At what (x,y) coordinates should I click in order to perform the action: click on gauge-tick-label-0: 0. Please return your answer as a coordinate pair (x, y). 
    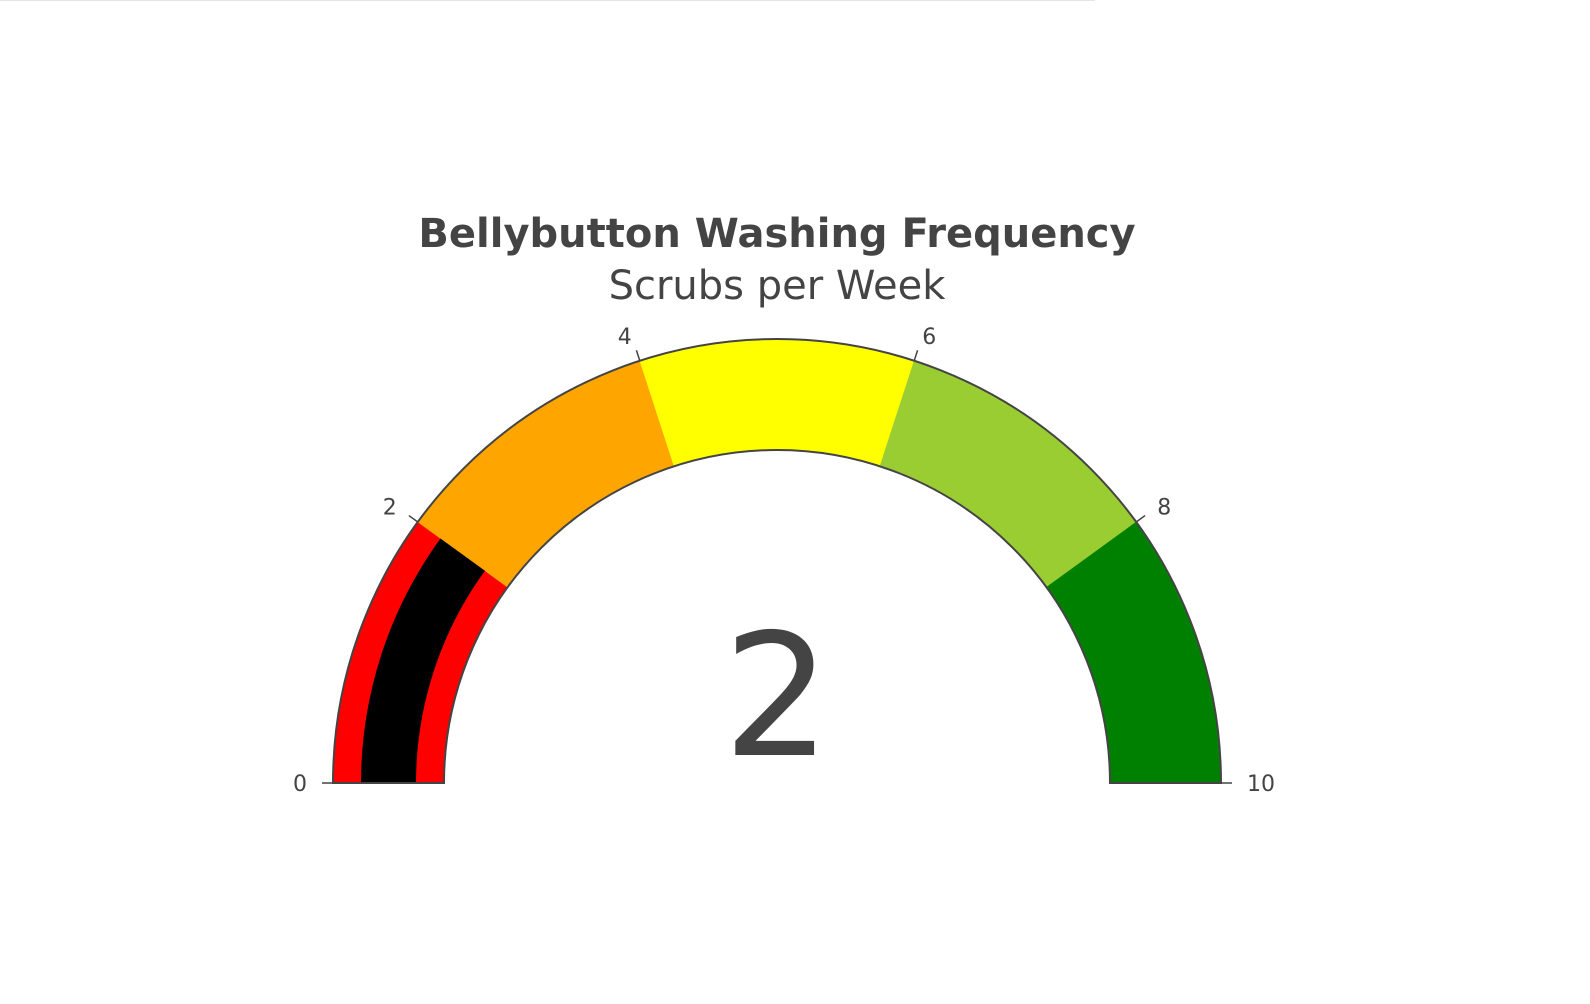
    Looking at the image, I should click on (300, 784).